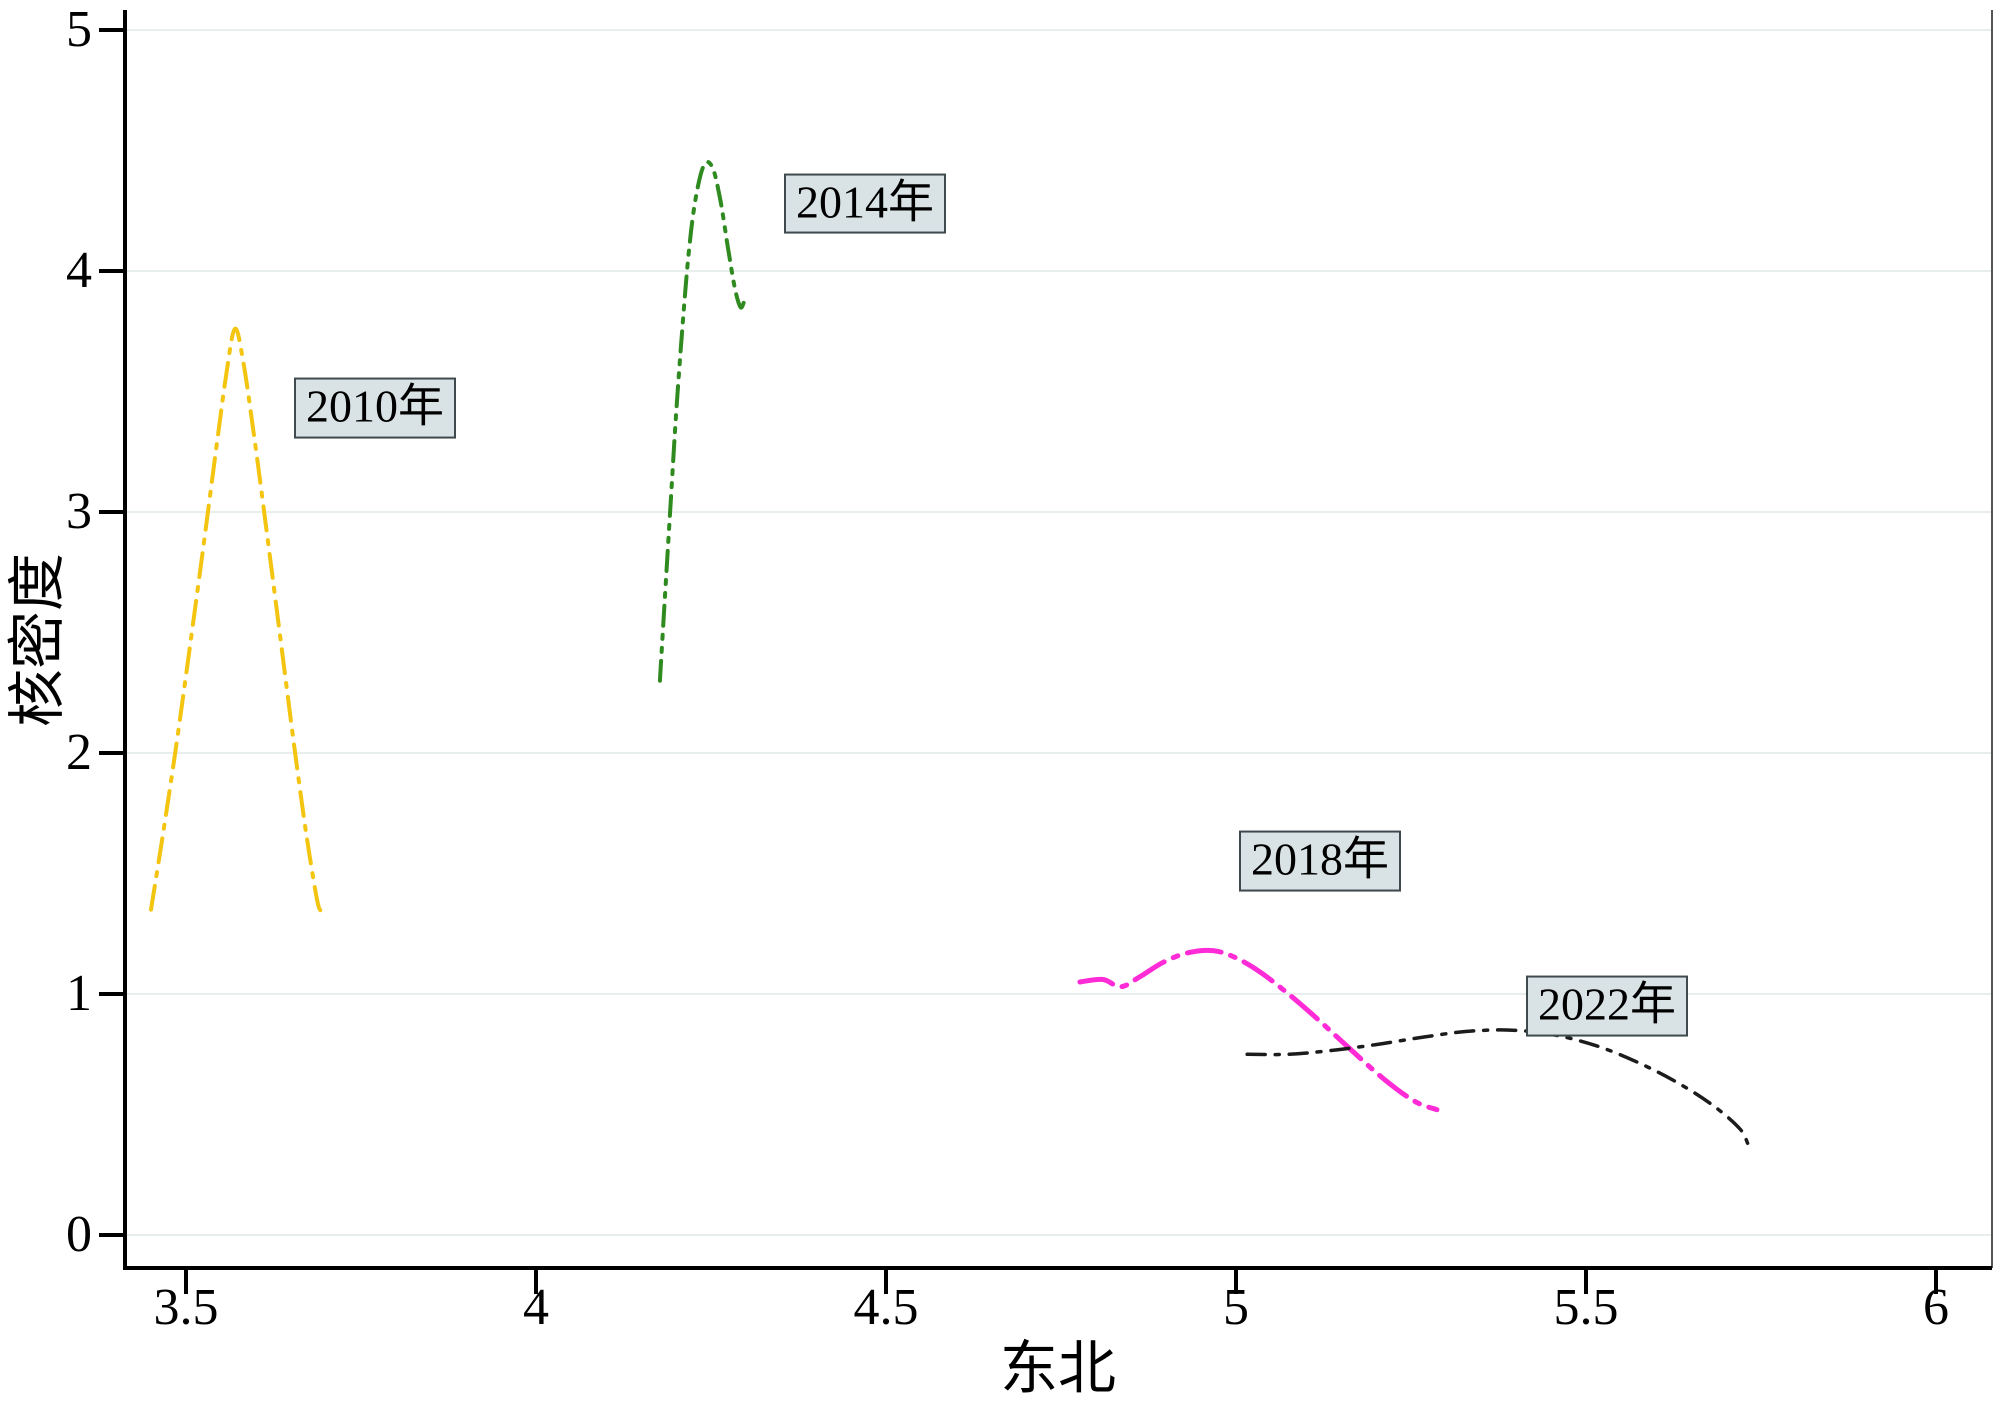 The image size is (2000, 1414). Describe the element at coordinates (79, 511) in the screenshot. I see `y-tick-label: 3` at that location.